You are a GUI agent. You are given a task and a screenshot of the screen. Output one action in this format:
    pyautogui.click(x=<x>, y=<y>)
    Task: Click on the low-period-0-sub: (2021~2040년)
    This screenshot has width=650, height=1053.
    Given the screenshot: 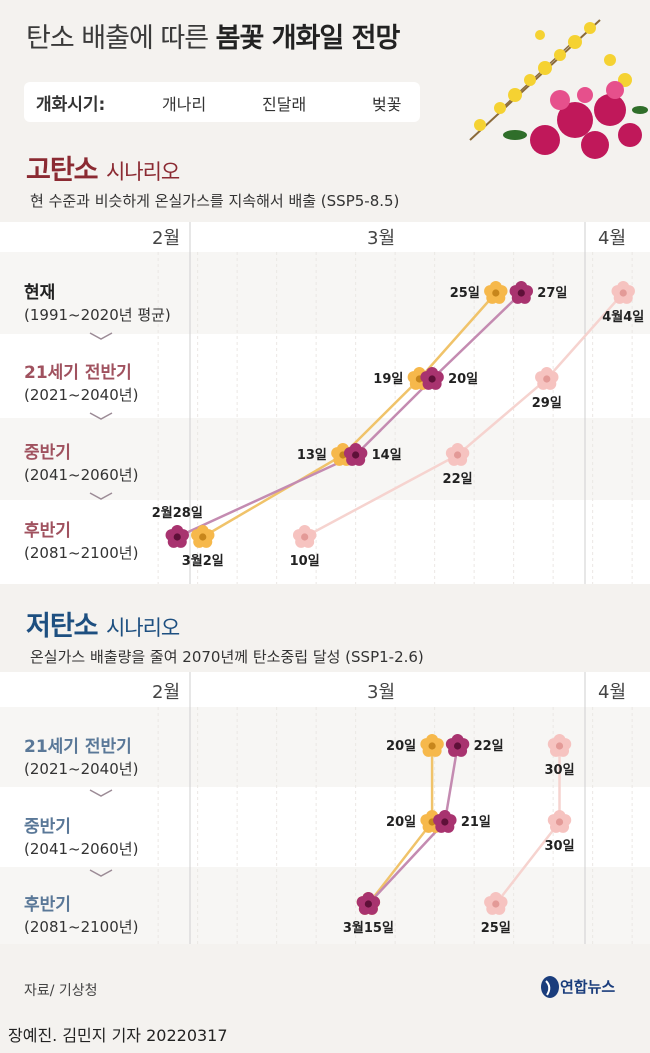 What is the action you would take?
    pyautogui.click(x=81, y=769)
    